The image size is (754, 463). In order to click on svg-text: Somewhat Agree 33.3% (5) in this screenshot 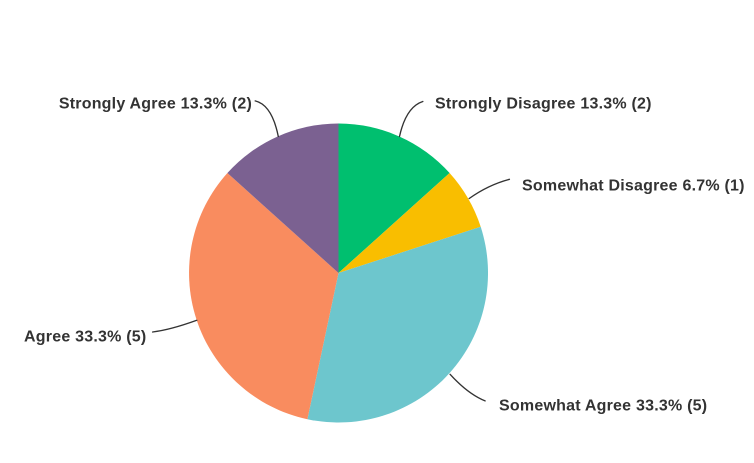, I will do `click(603, 406)`.